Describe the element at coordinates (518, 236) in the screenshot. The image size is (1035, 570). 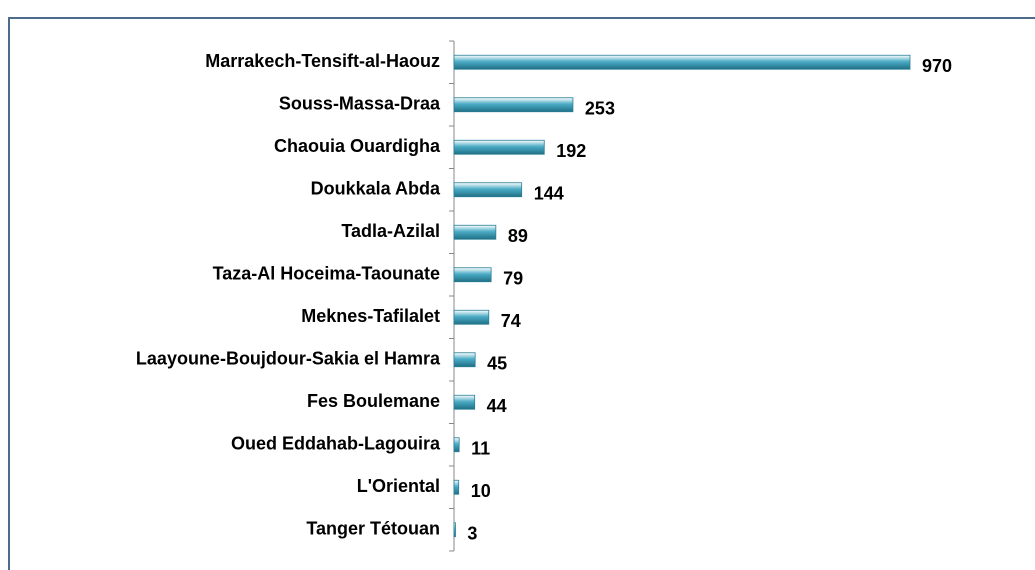
I see `value-label: 89` at that location.